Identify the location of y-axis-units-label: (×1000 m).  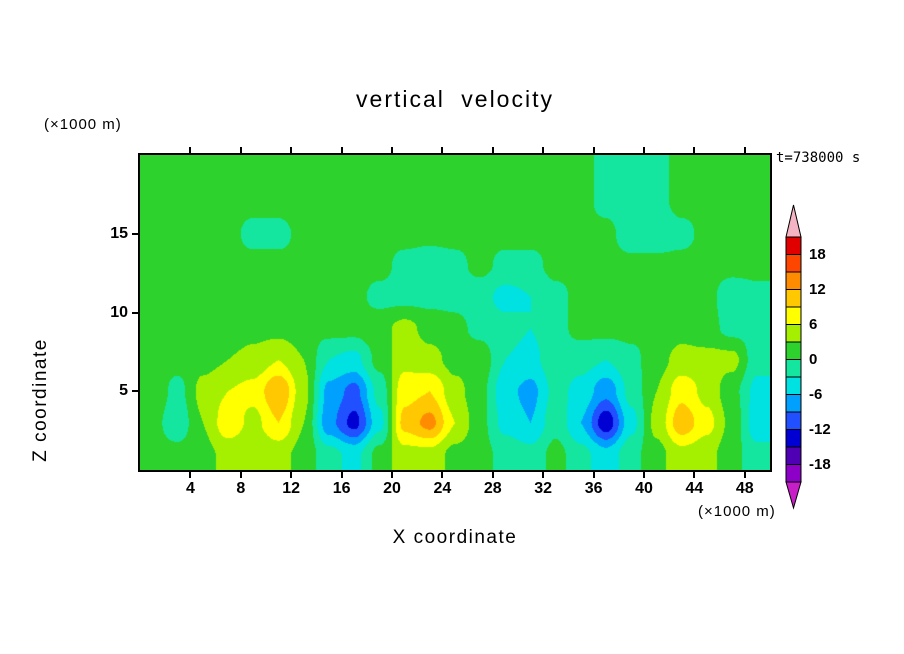
(83, 124).